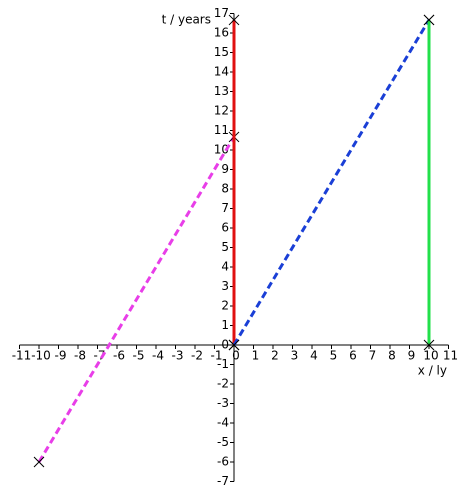 Image resolution: width=464 pixels, height=496 pixels. Describe the element at coordinates (225, 267) in the screenshot. I see `y-tick-label: 4` at that location.